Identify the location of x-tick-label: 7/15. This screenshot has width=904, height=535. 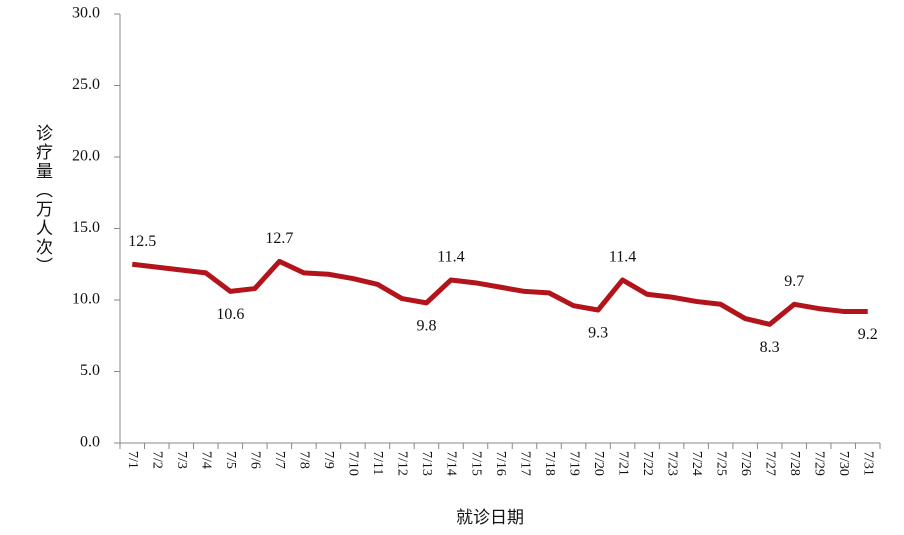
(475, 463).